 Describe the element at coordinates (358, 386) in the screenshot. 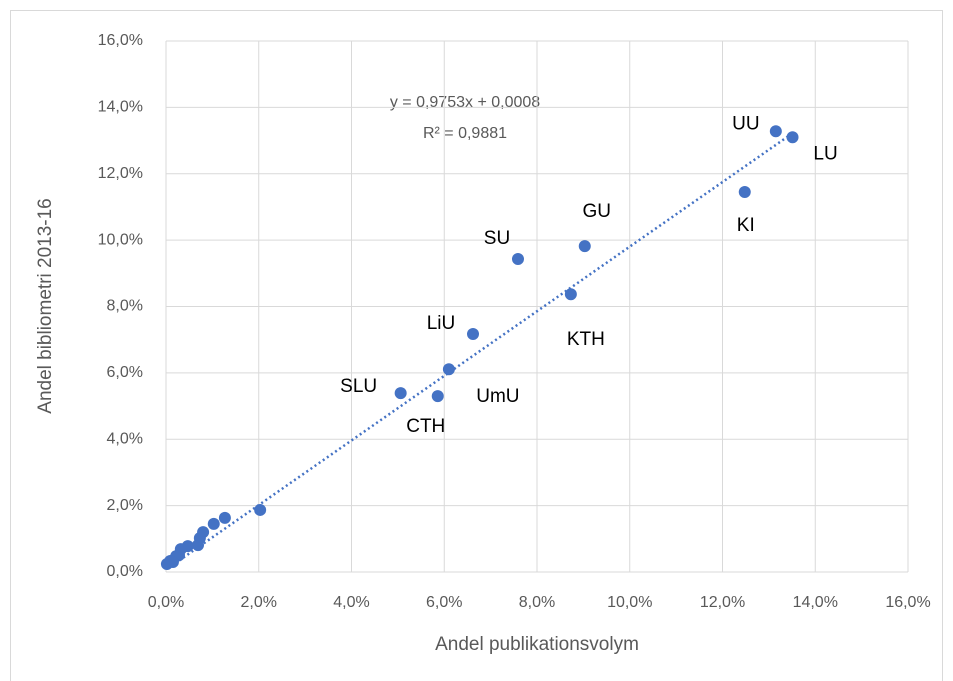

I see `point-label: SLU` at that location.